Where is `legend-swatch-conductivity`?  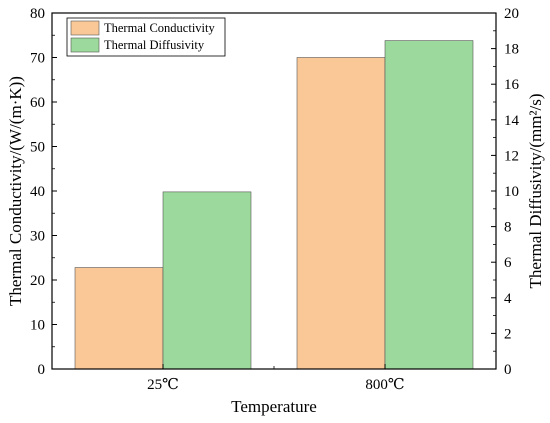
legend-swatch-conductivity is located at coordinates (85, 28).